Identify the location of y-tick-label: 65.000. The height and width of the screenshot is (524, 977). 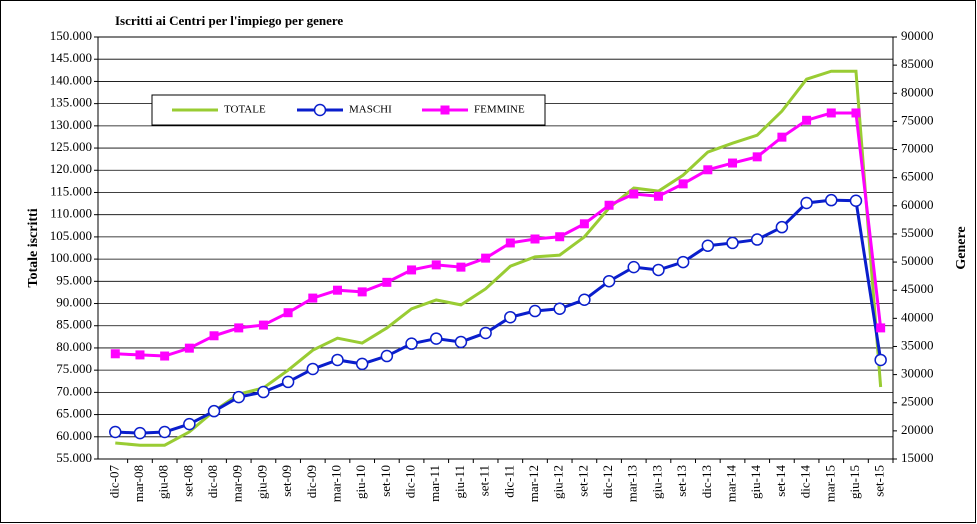
(74, 413).